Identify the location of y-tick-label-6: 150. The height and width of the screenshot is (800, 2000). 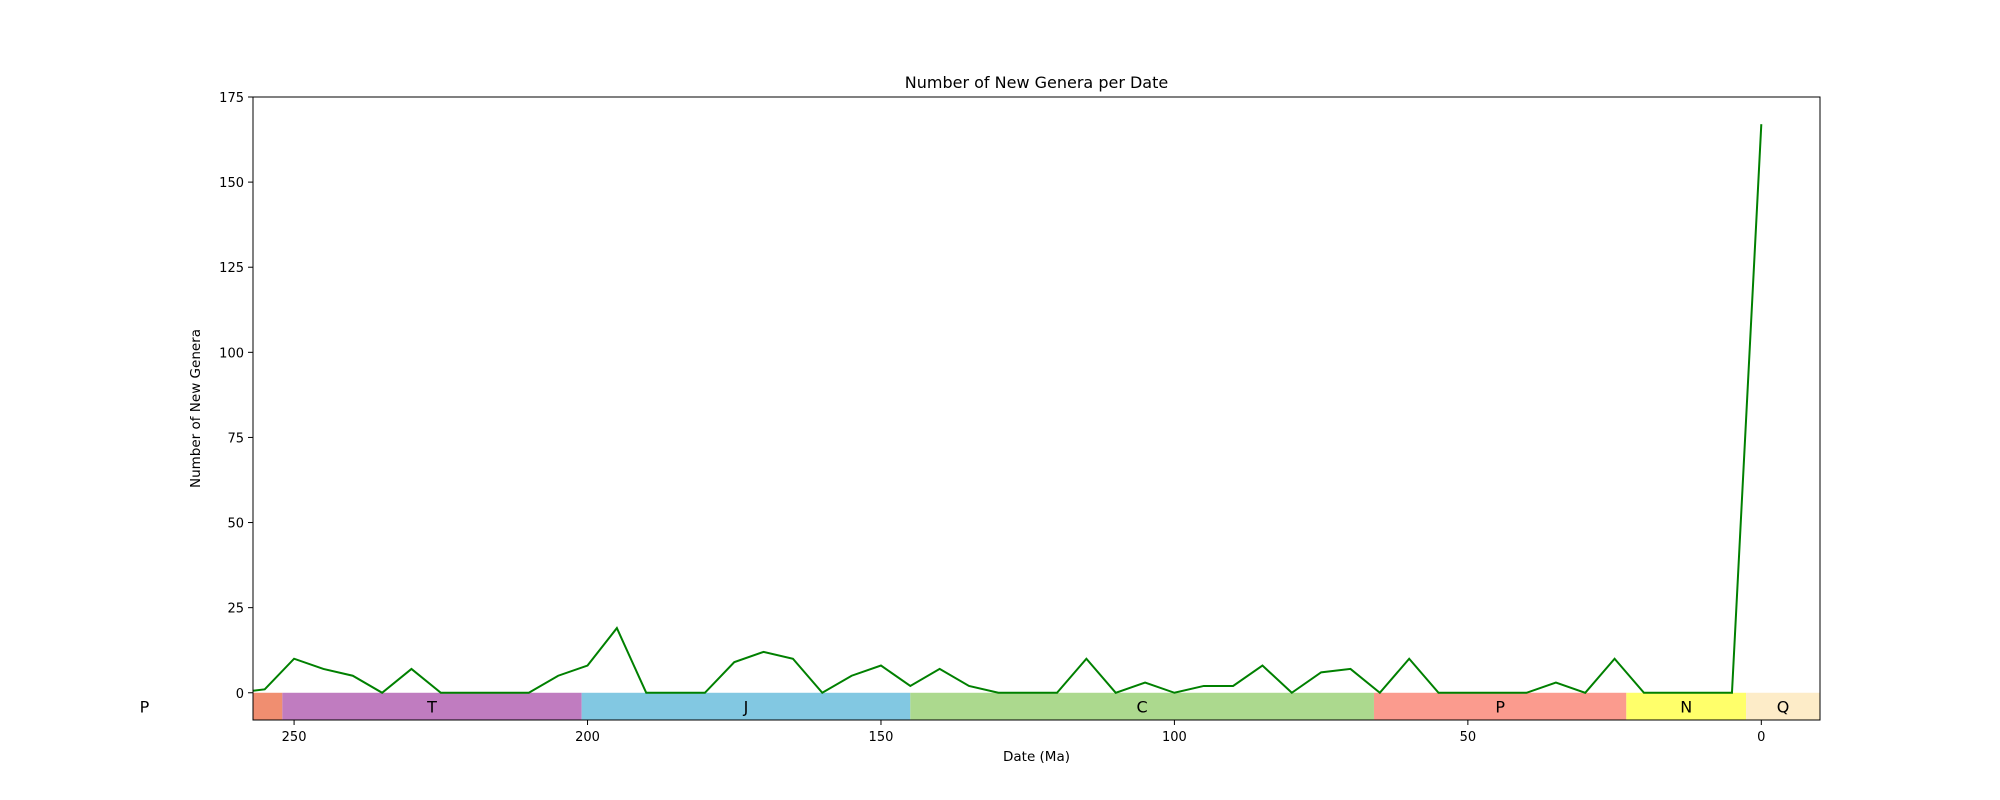
(231, 183).